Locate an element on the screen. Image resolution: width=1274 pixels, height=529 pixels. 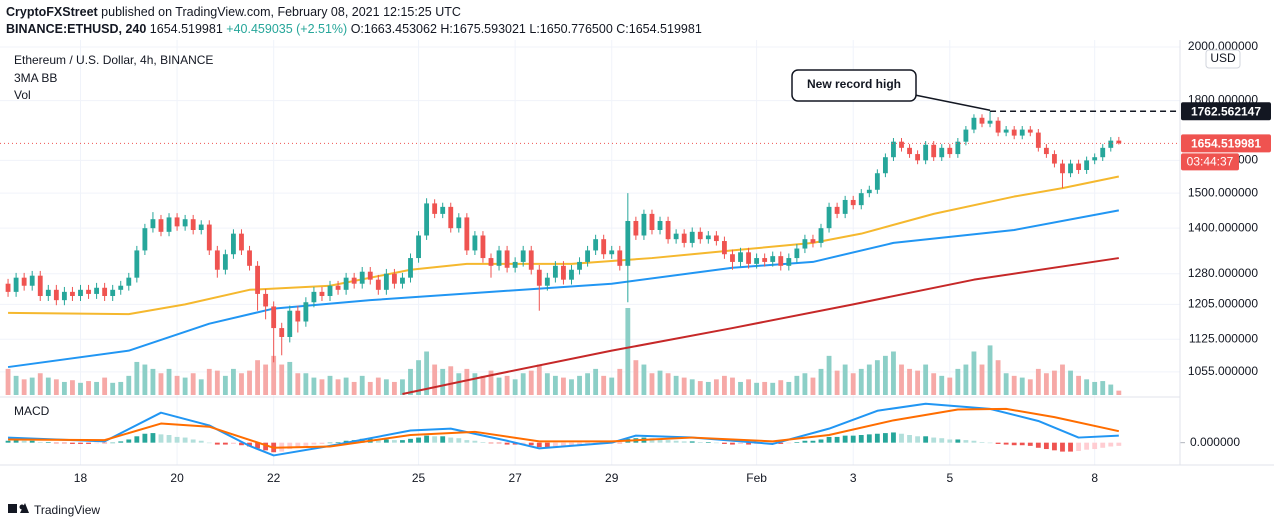
currency: USD is located at coordinates (1223, 58).